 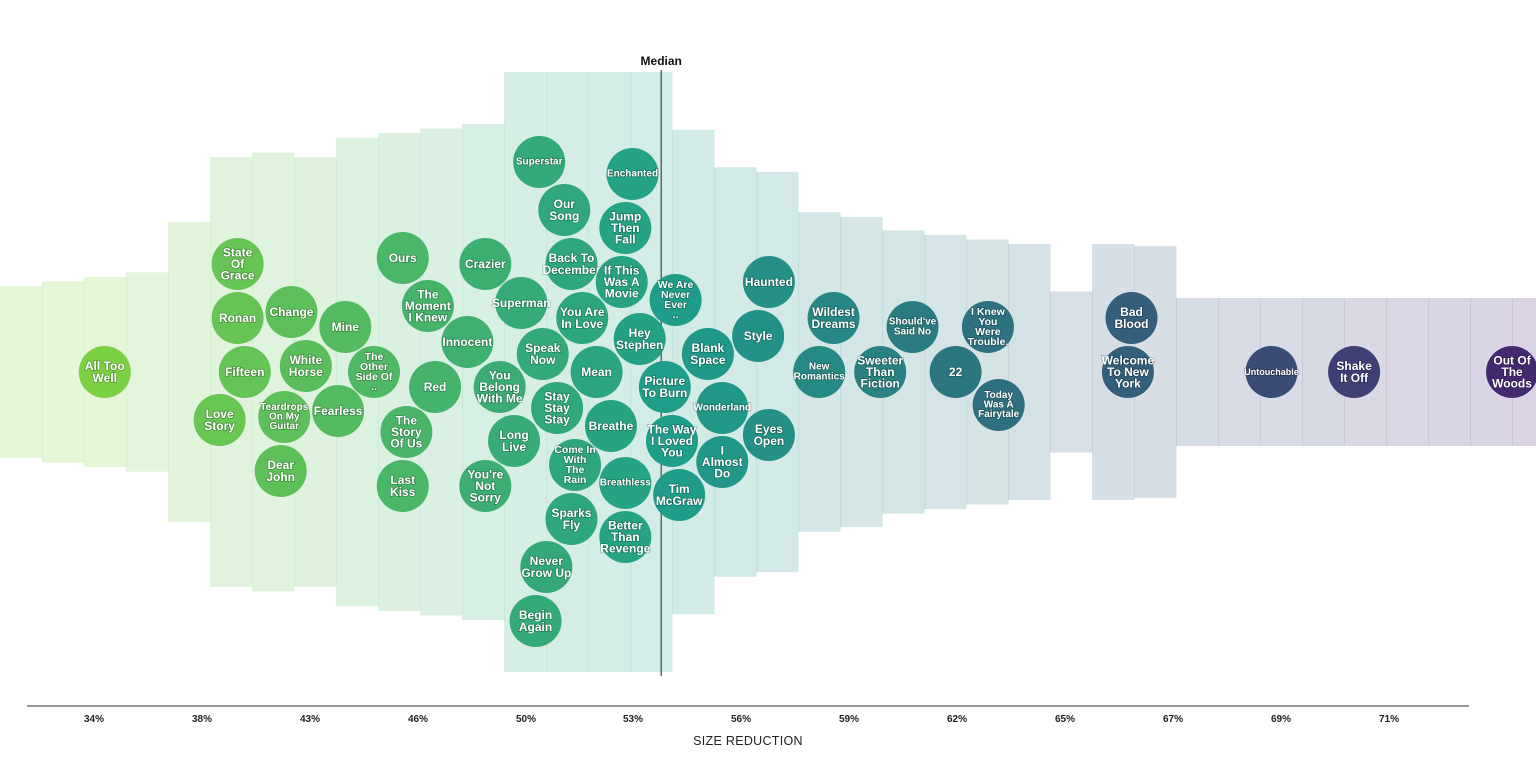 I want to click on song-bubble: Untouchable, so click(x=1271, y=372).